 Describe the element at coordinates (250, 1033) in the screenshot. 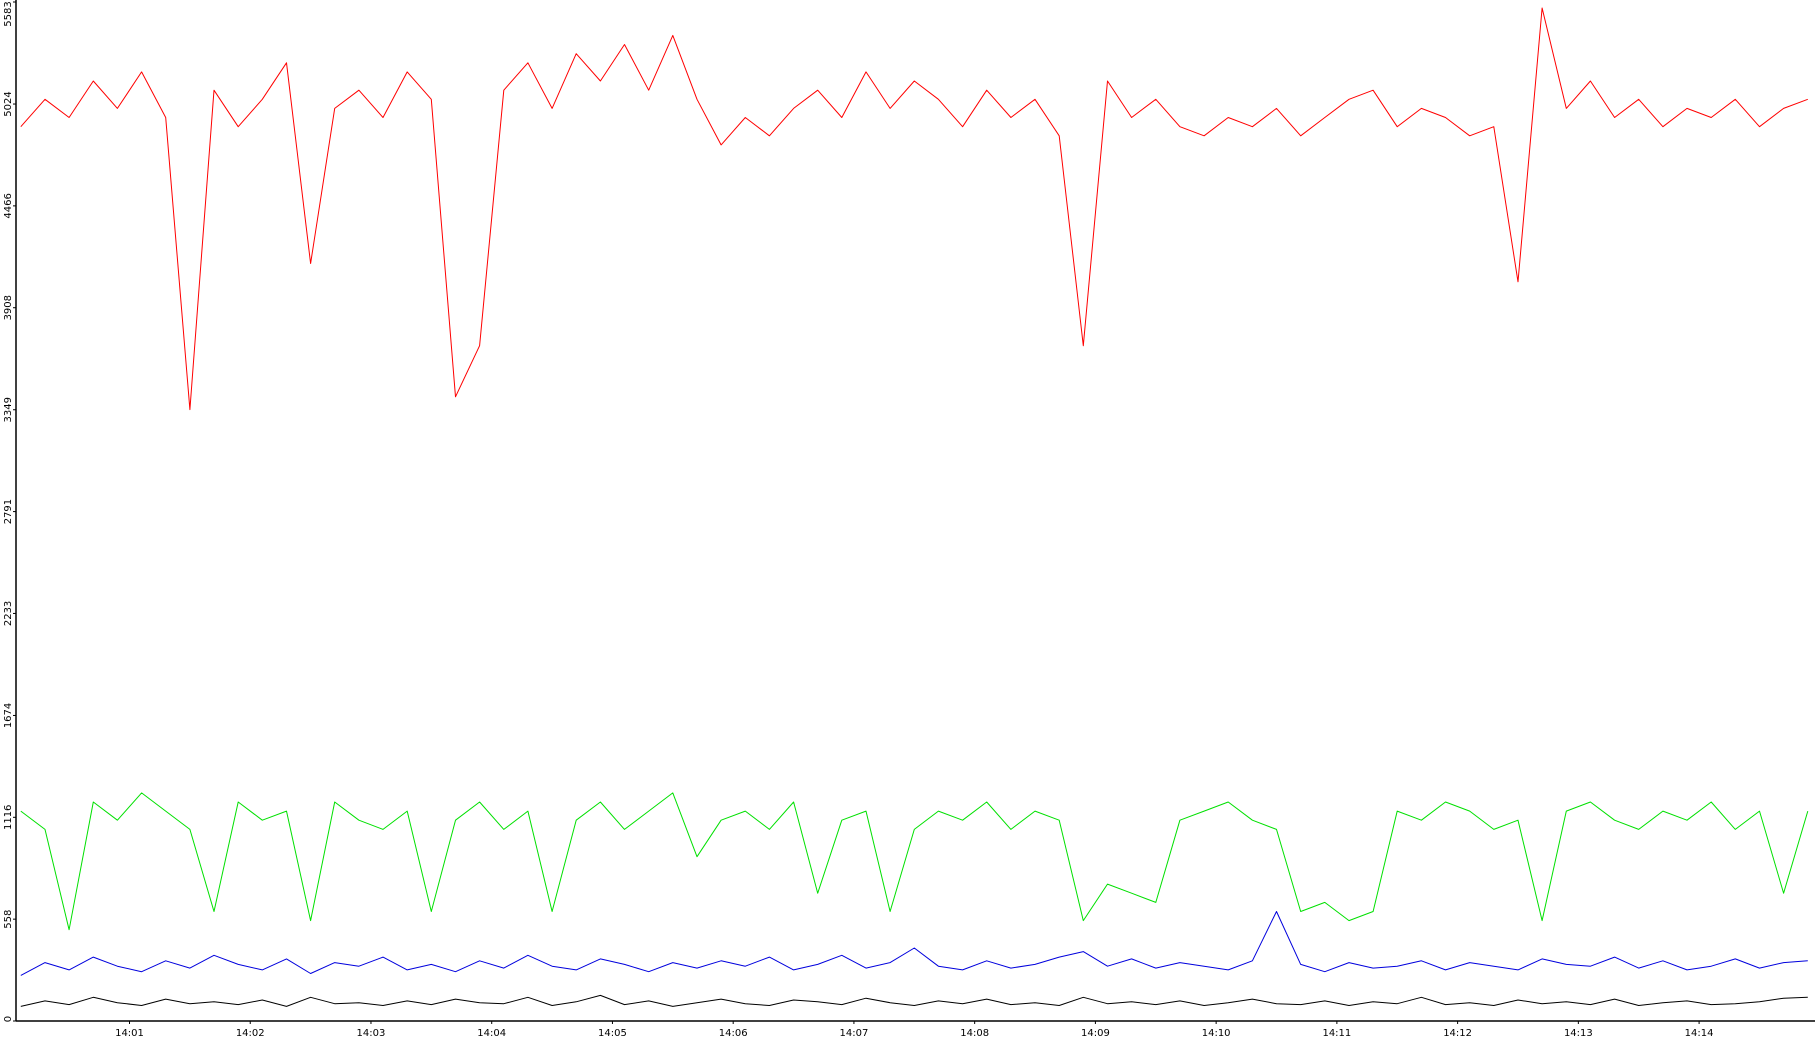

I see `x-tick-label: 14:02` at that location.